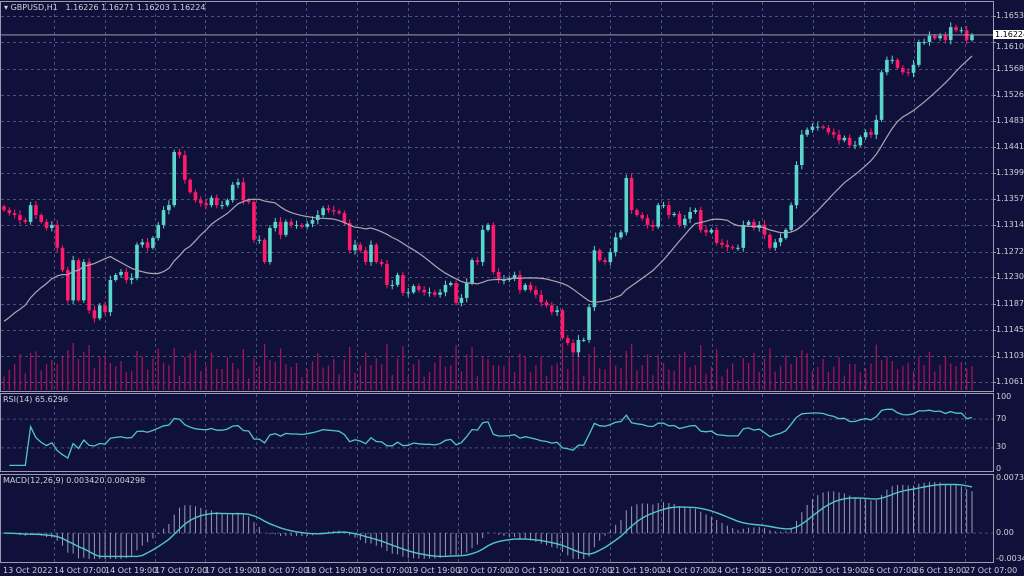 The height and width of the screenshot is (576, 1024). Describe the element at coordinates (1010, 477) in the screenshot. I see `macd-axis-label: 0.007313` at that location.